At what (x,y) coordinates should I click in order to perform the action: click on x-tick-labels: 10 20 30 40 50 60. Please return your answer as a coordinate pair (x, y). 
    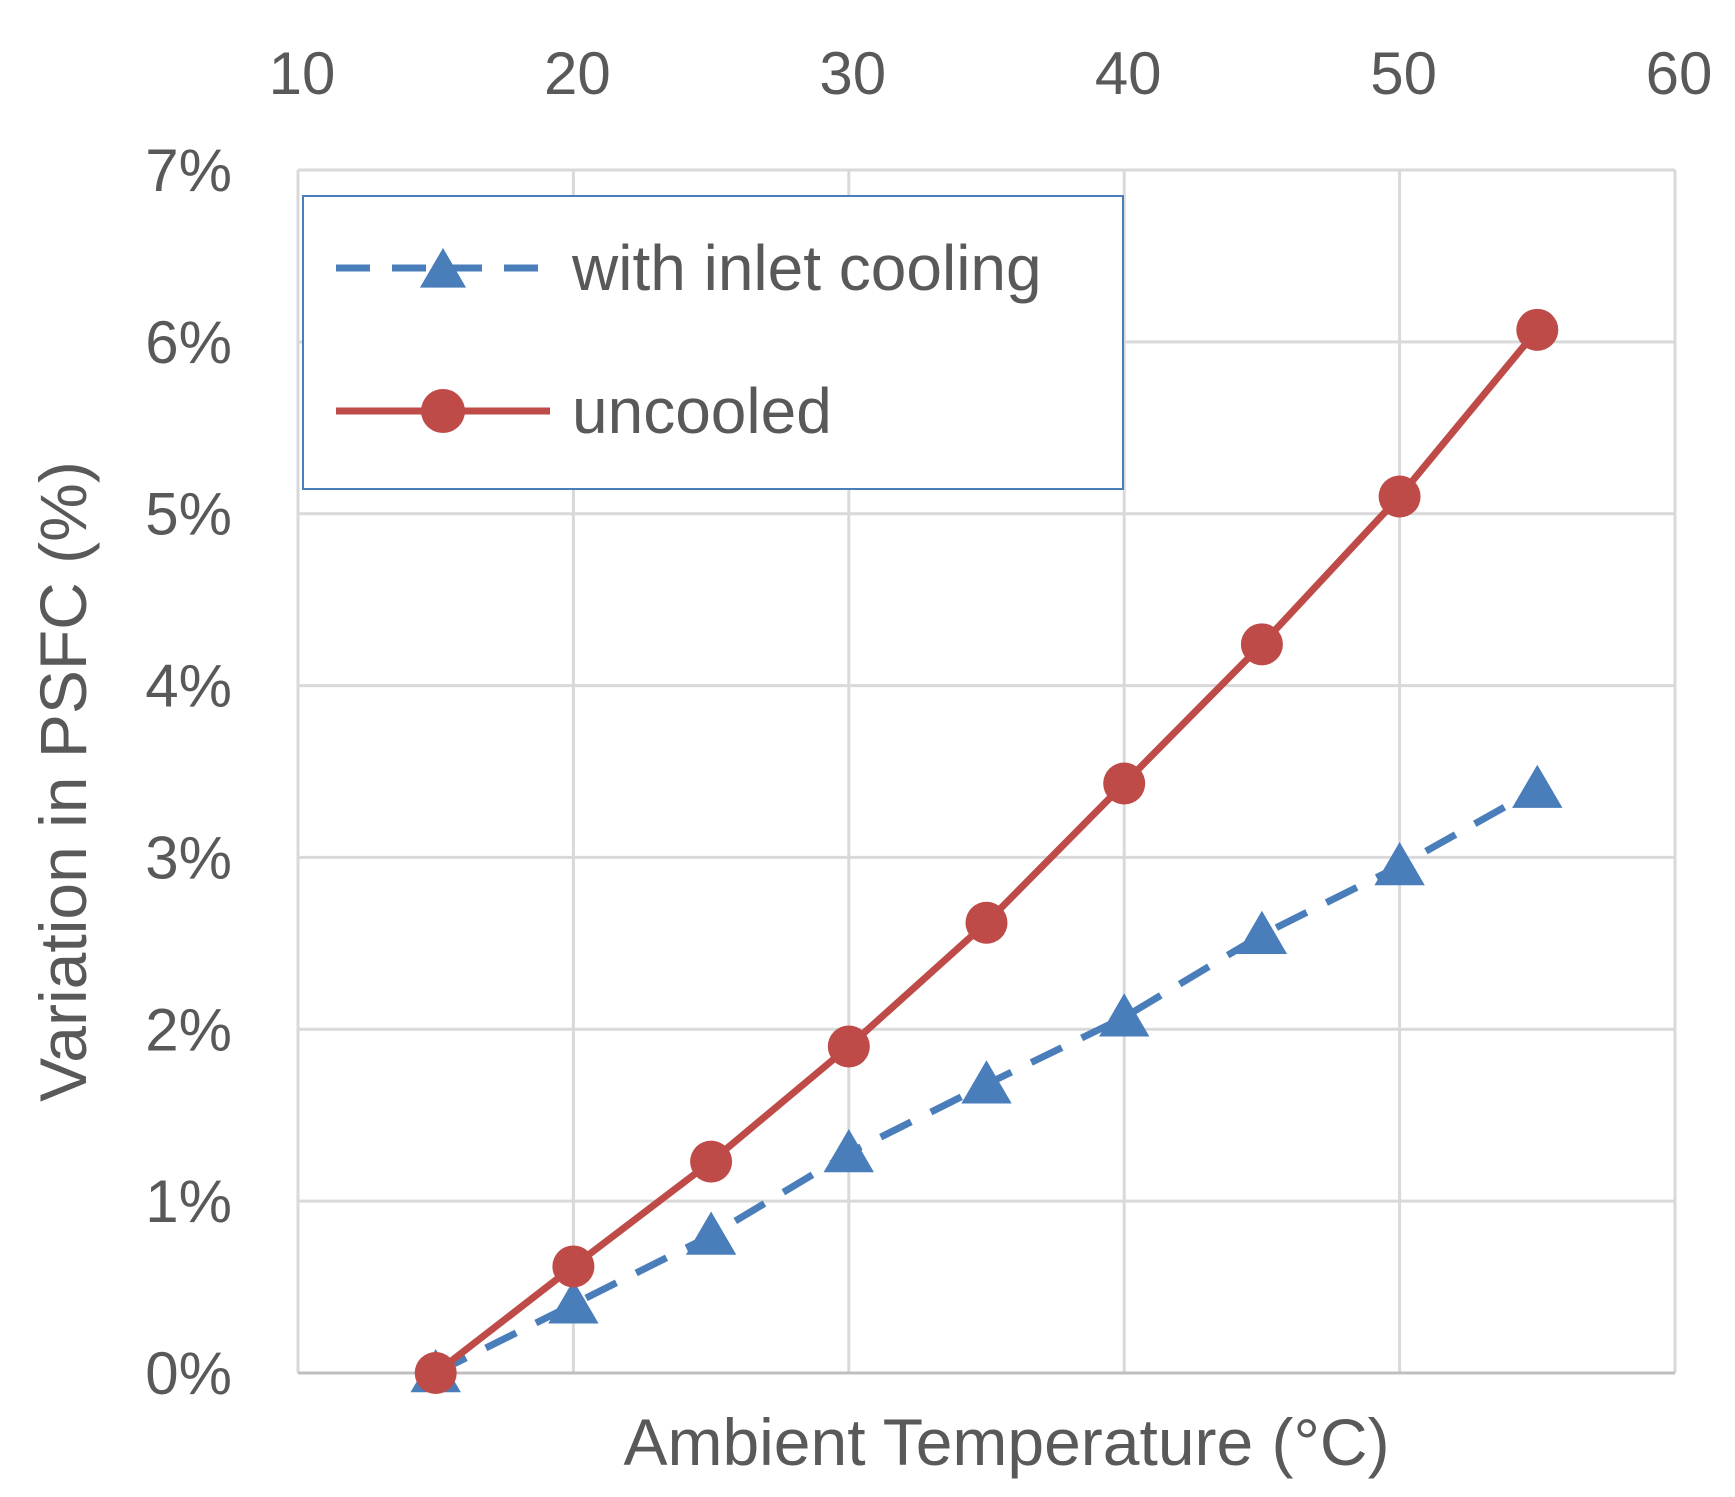
    Looking at the image, I should click on (991, 73).